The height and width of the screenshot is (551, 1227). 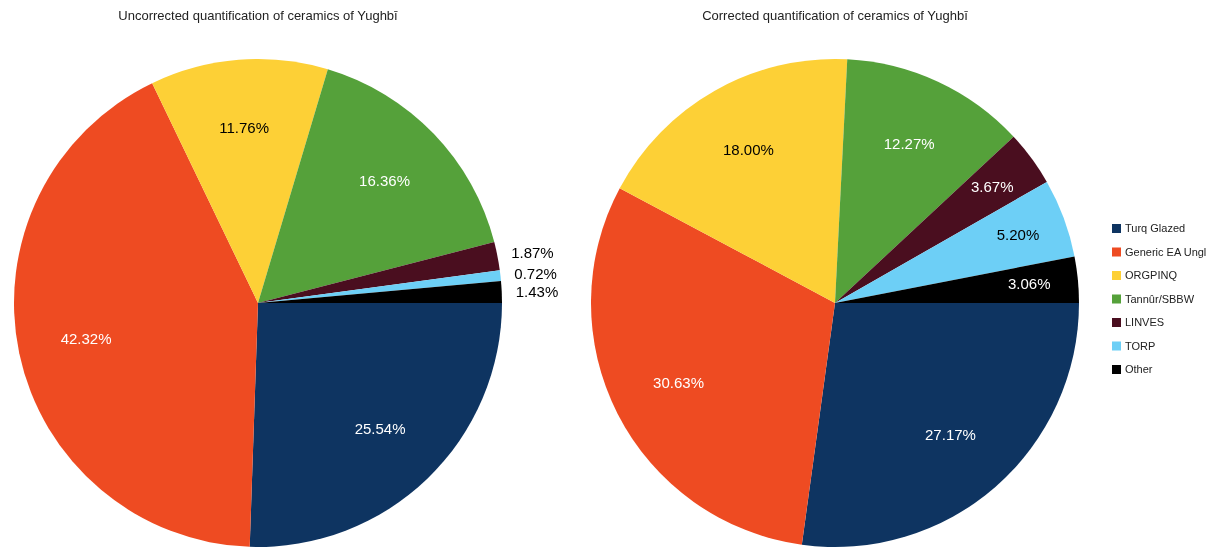 What do you see at coordinates (835, 15) in the screenshot?
I see `chart-title: Corrected quantification of ceramics of Yughbī` at bounding box center [835, 15].